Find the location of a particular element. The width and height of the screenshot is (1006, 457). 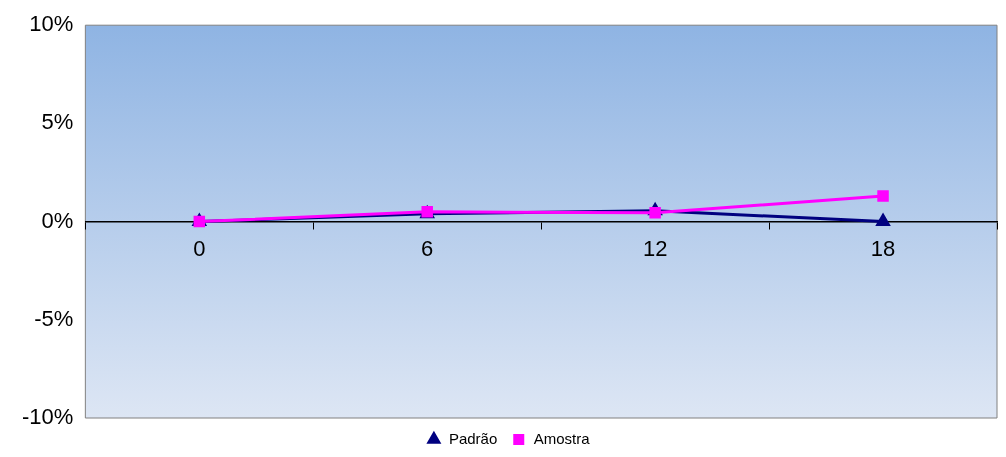

x-tick-label: 18 is located at coordinates (883, 248).